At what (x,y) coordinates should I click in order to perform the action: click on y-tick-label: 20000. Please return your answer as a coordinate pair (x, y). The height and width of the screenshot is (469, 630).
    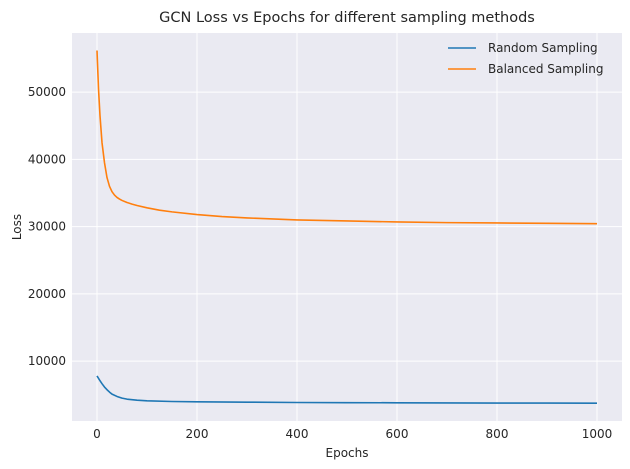
    Looking at the image, I should click on (47, 294).